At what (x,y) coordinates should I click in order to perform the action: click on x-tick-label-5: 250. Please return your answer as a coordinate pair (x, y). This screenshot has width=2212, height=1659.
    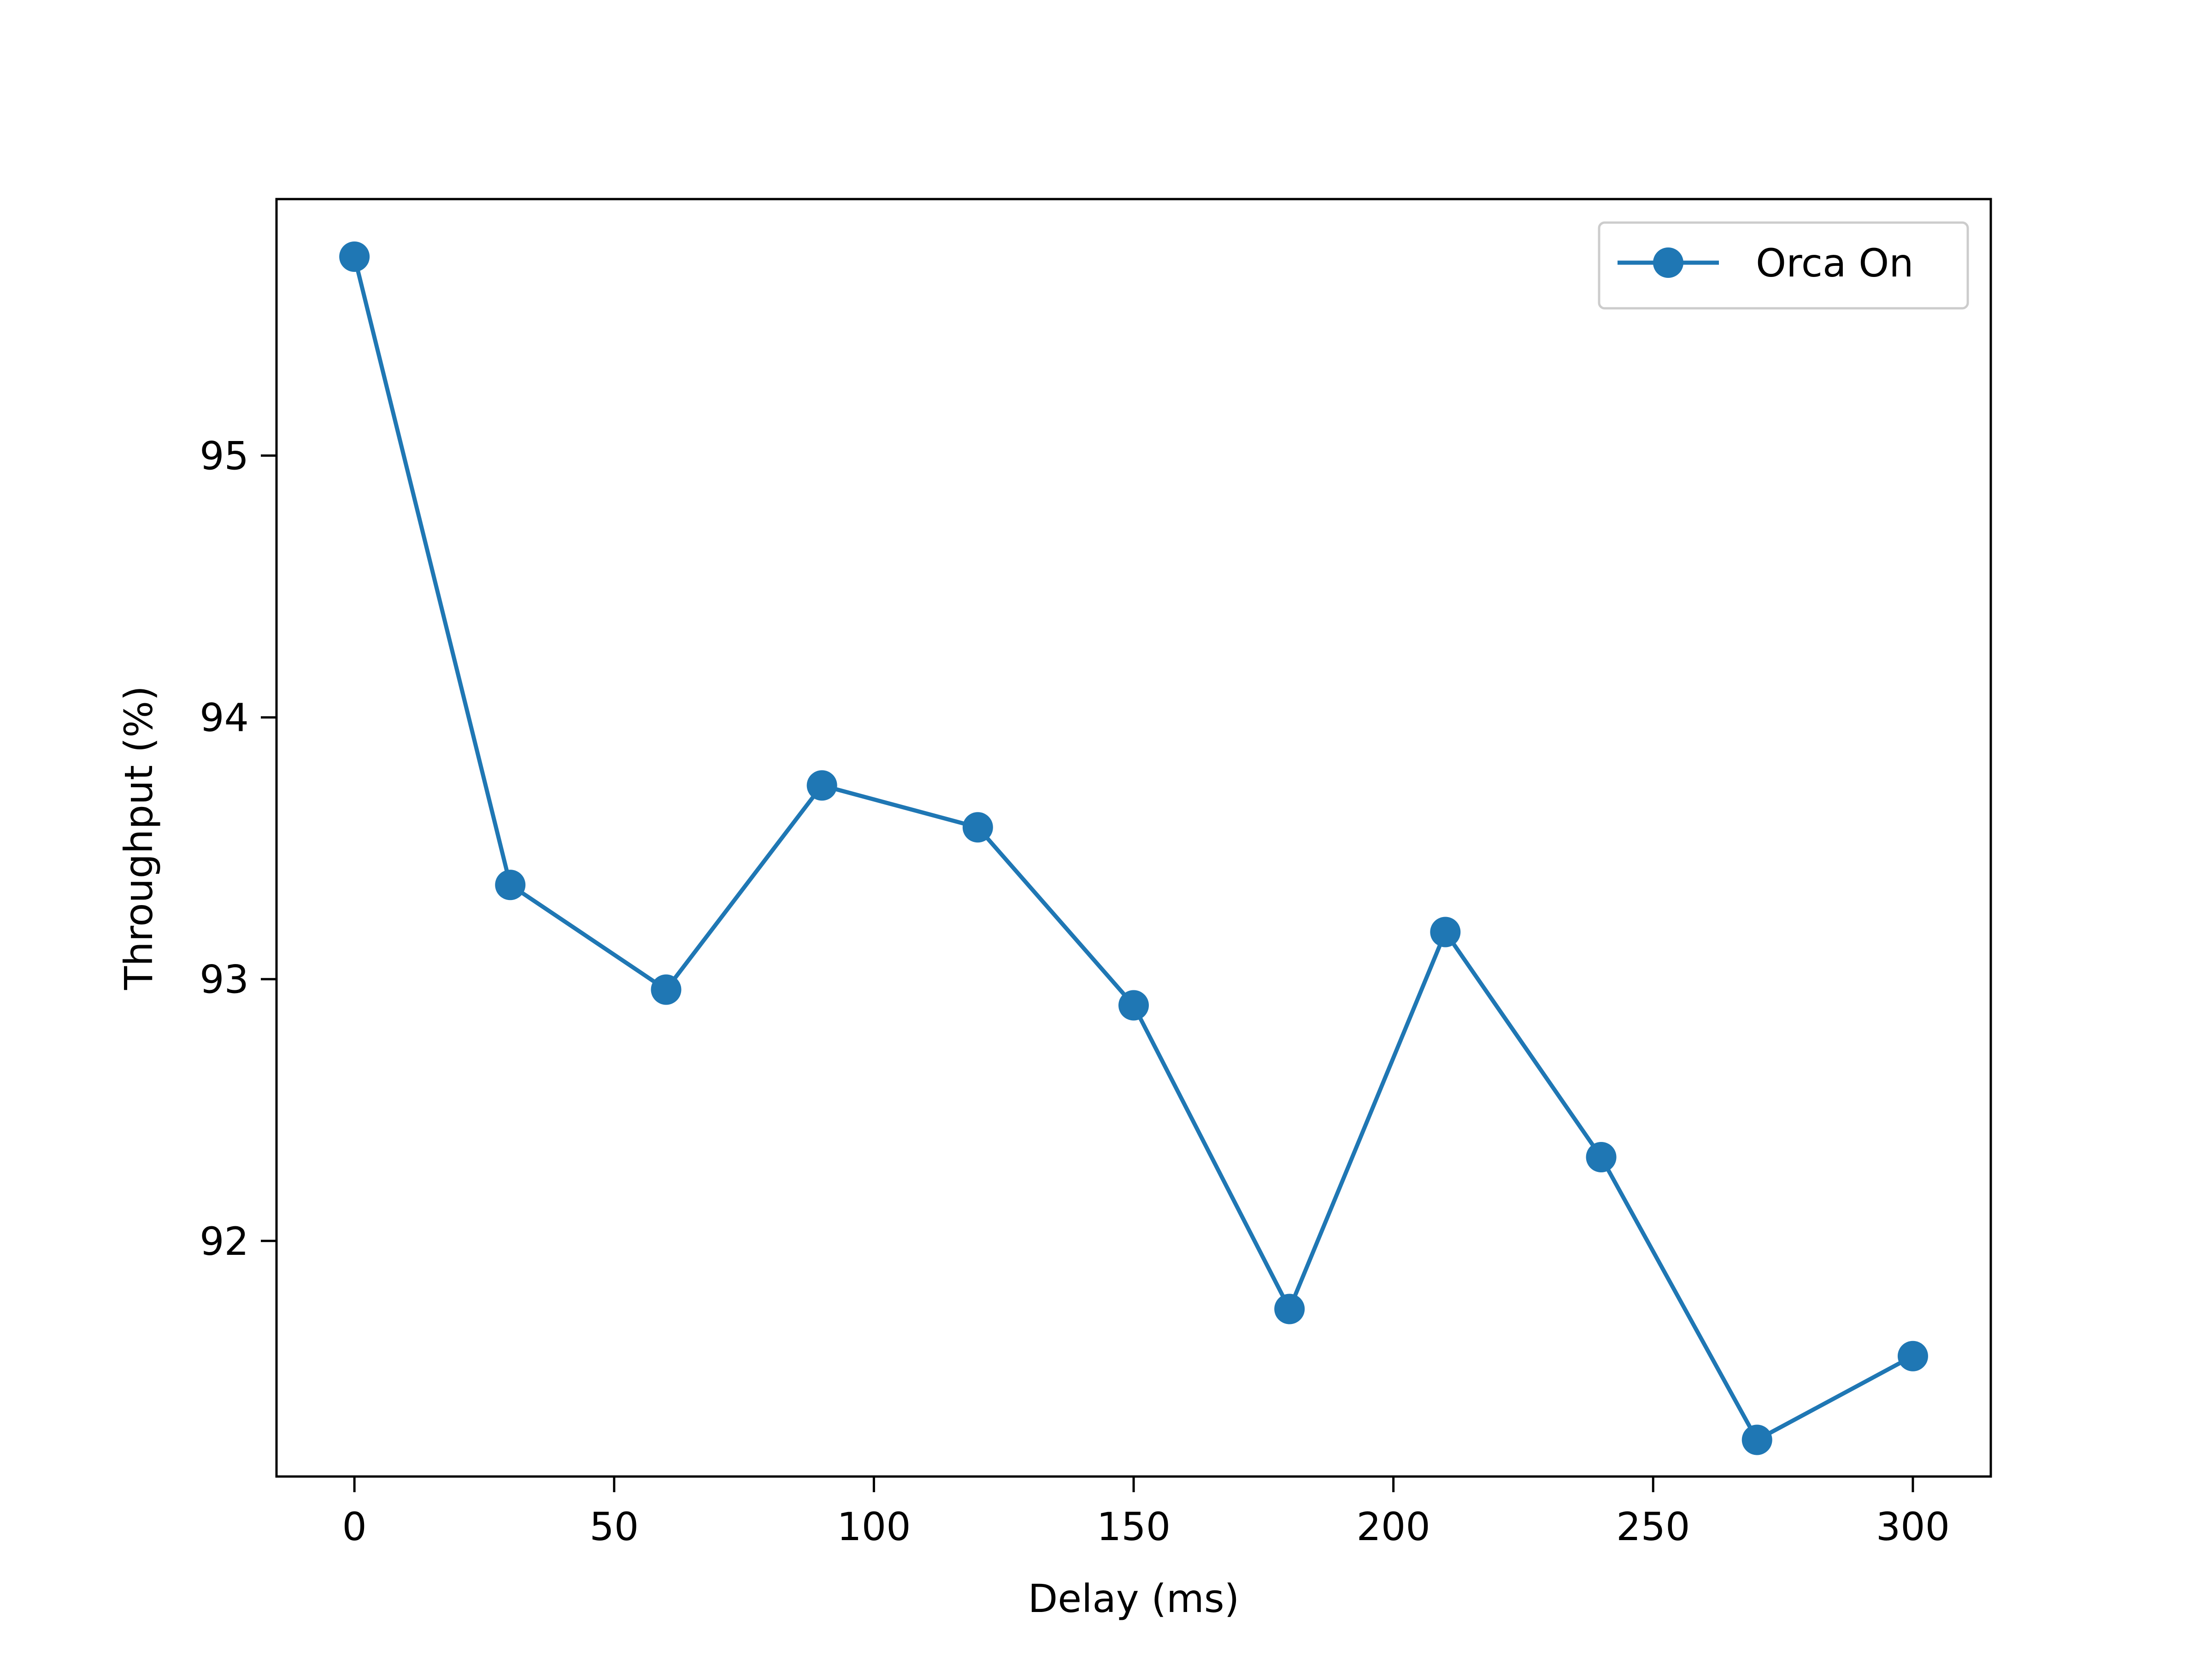
    Looking at the image, I should click on (1653, 1526).